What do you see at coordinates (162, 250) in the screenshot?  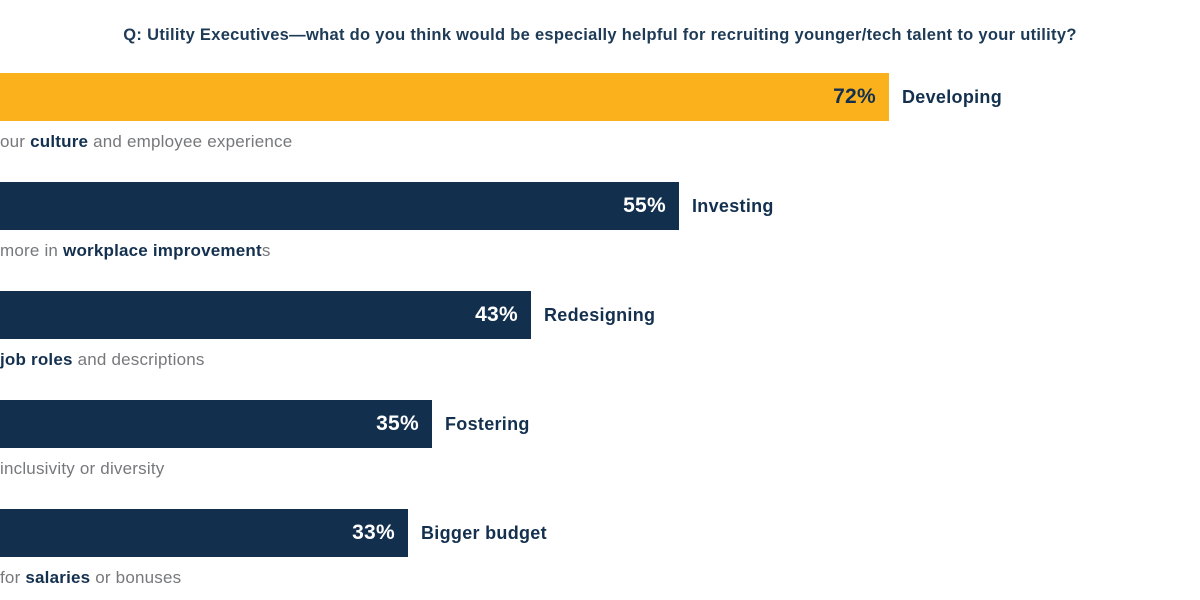 I see `caption-highlight: workplace improvement` at bounding box center [162, 250].